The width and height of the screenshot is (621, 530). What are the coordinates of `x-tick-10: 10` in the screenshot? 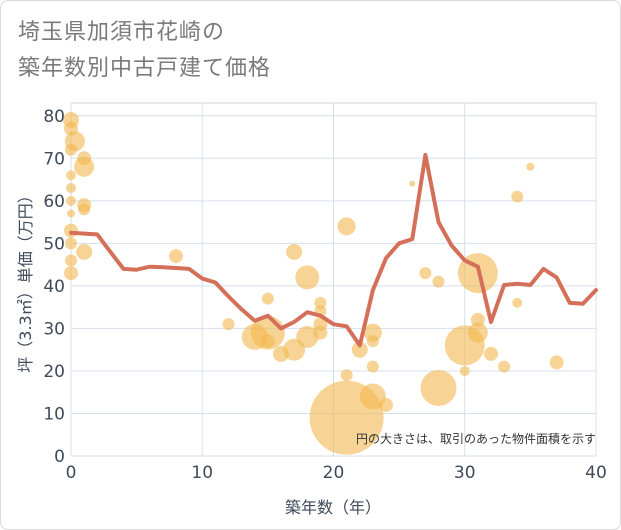 It's located at (202, 473).